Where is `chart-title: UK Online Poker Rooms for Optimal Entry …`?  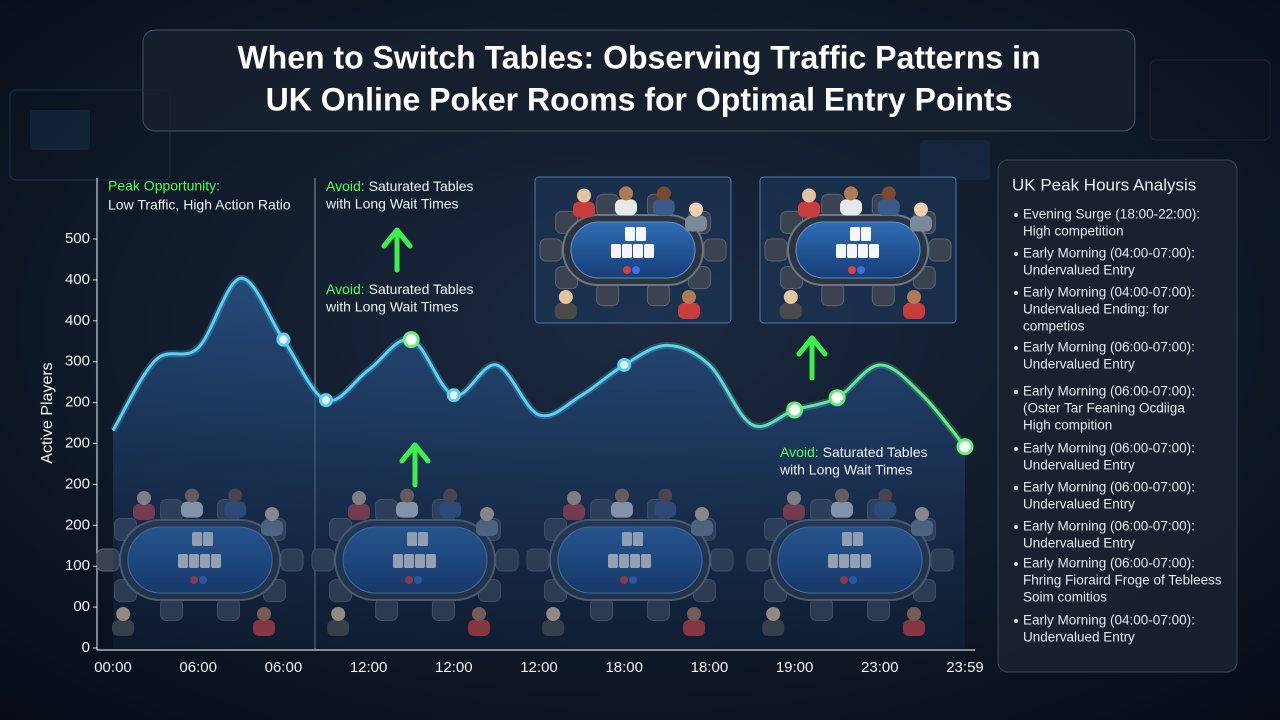
chart-title: UK Online Poker Rooms for Optimal Entry … is located at coordinates (639, 99).